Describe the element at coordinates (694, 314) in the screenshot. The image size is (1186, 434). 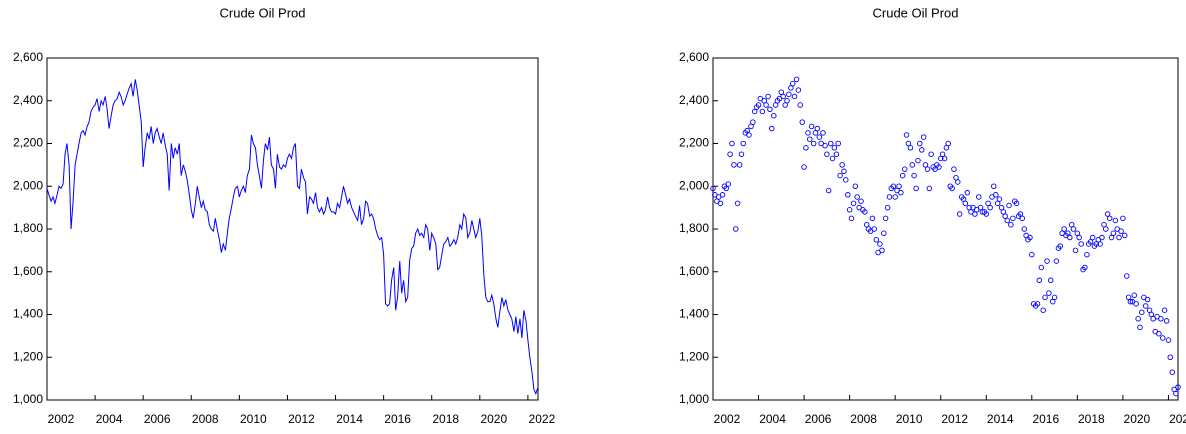
I see `y-tick-label: 1,400` at that location.